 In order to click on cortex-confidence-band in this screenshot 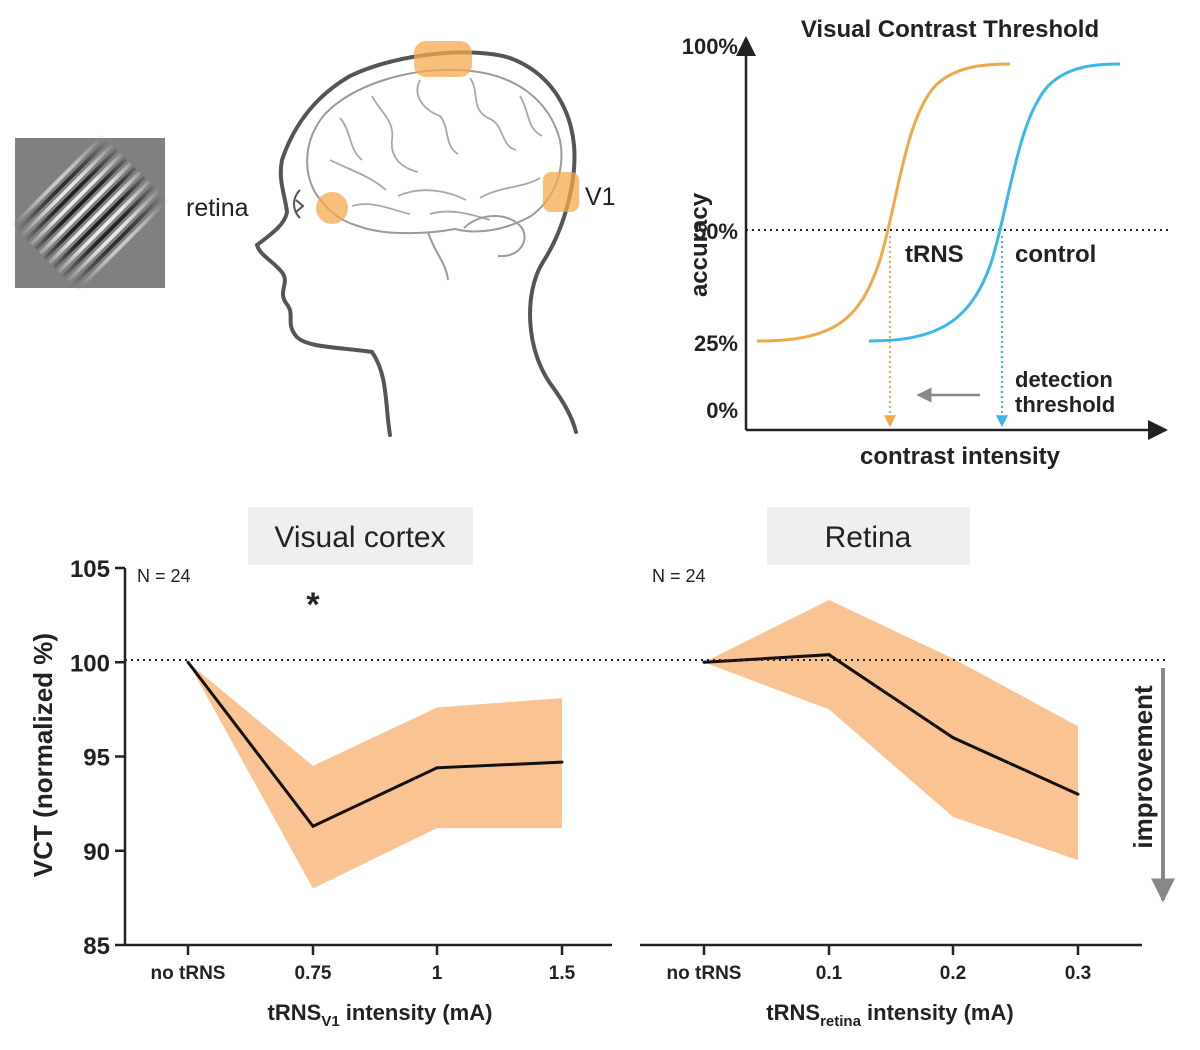, I will do `click(375, 775)`.